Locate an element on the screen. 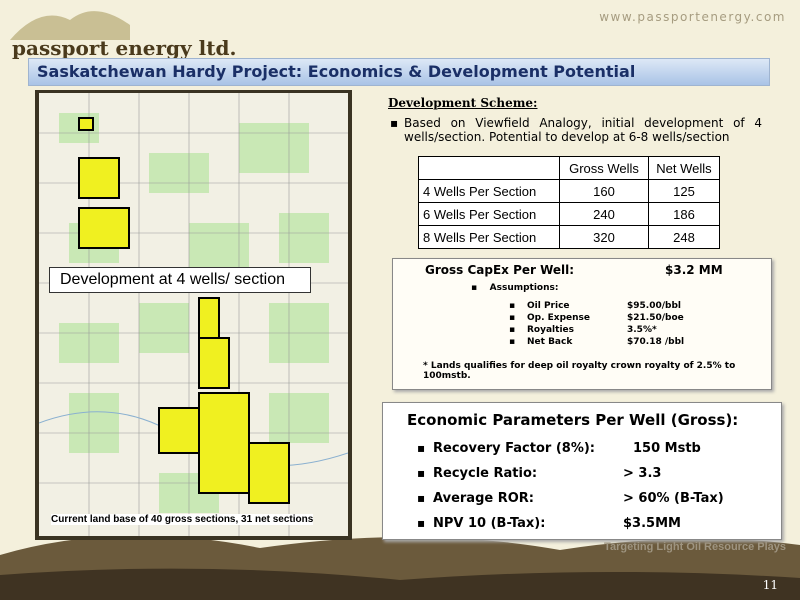 The width and height of the screenshot is (800, 600). table-cell: 160 is located at coordinates (604, 191).